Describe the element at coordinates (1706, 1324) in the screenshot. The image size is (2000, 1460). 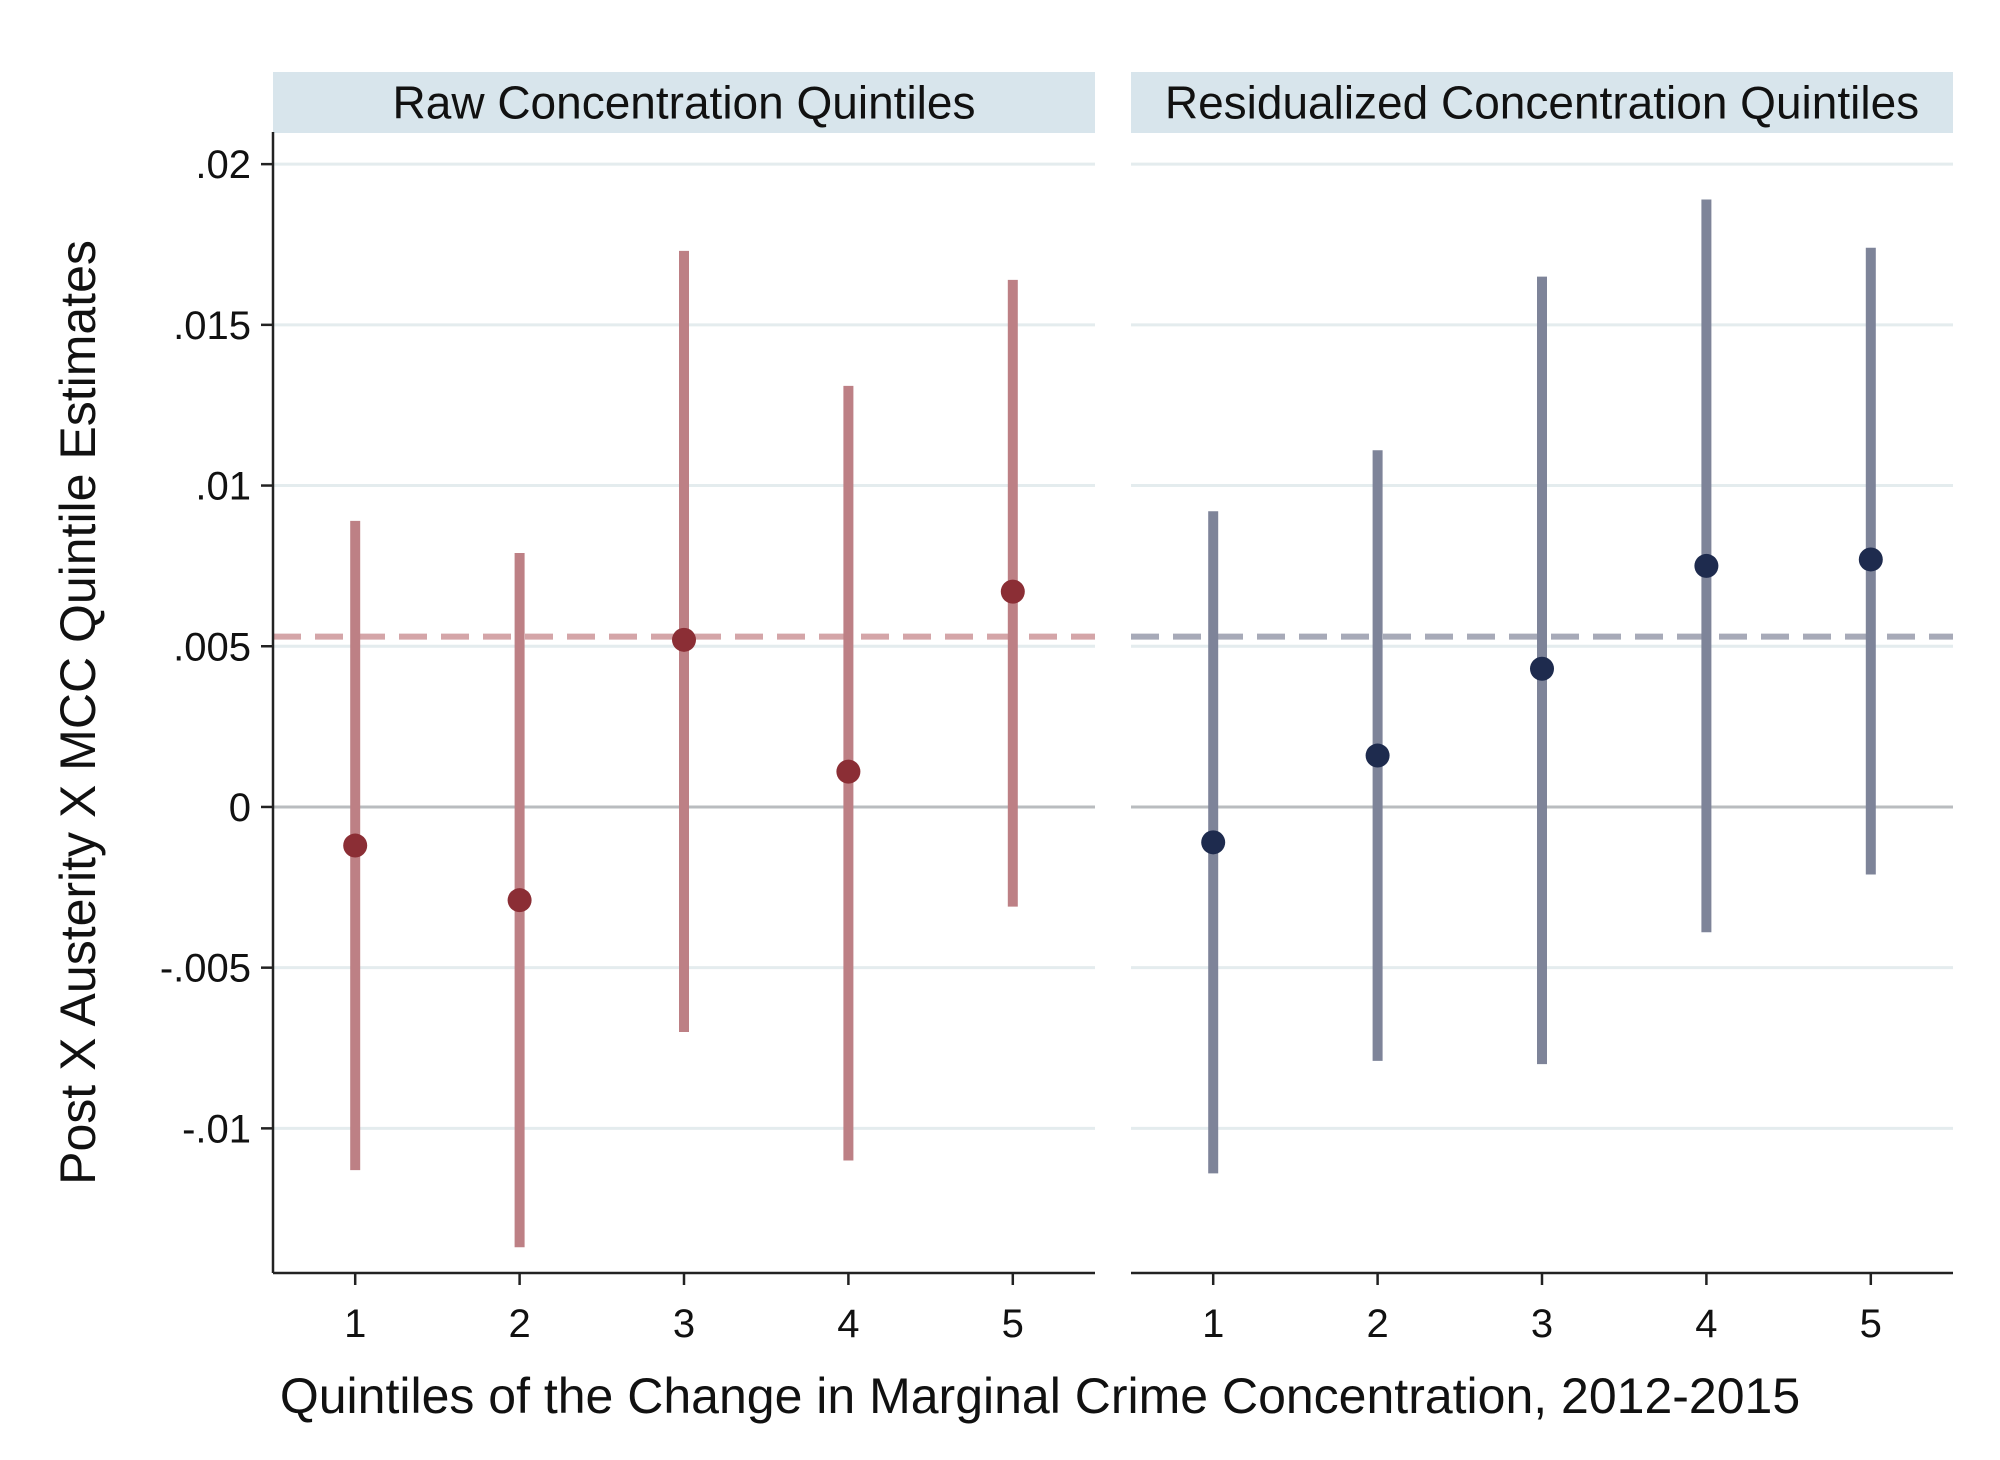
I see `x-tick-label-2-4: 4` at that location.